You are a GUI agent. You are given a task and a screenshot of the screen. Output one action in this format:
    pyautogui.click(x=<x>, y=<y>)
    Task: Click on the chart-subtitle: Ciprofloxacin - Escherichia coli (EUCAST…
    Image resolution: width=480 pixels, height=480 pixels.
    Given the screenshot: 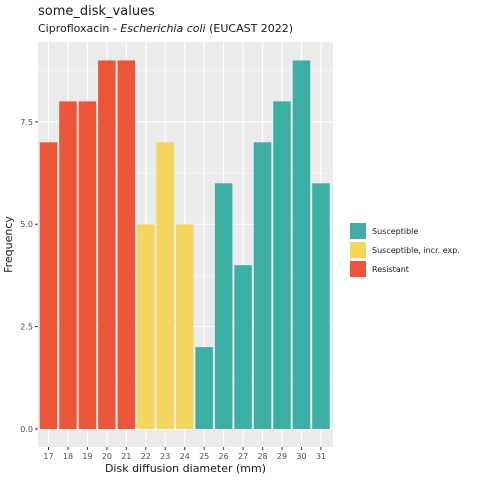 What is the action you would take?
    pyautogui.click(x=165, y=28)
    